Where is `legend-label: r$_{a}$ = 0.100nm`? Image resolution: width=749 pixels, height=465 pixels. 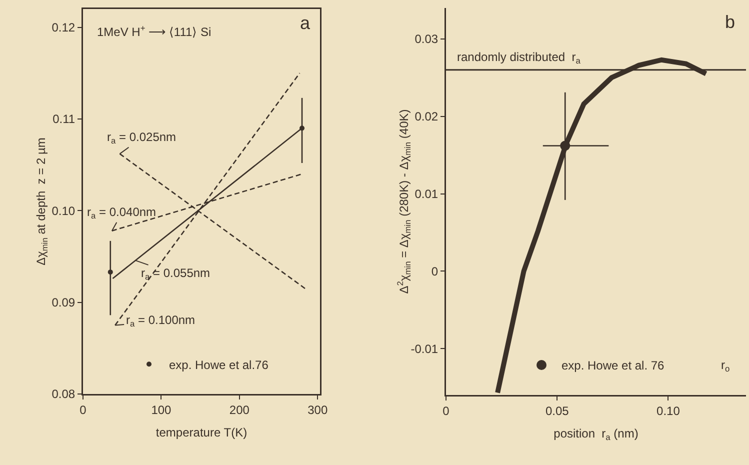 legend-label: r$_{a}$ = 0.100nm is located at coordinates (161, 321).